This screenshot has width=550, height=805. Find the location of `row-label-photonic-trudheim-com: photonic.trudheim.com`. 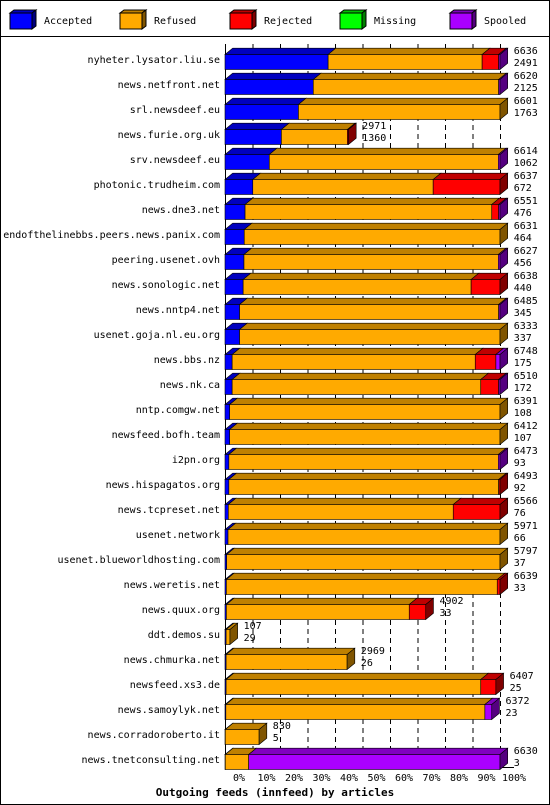

row-label-photonic-trudheim-com: photonic.trudheim.com is located at coordinates (157, 185).